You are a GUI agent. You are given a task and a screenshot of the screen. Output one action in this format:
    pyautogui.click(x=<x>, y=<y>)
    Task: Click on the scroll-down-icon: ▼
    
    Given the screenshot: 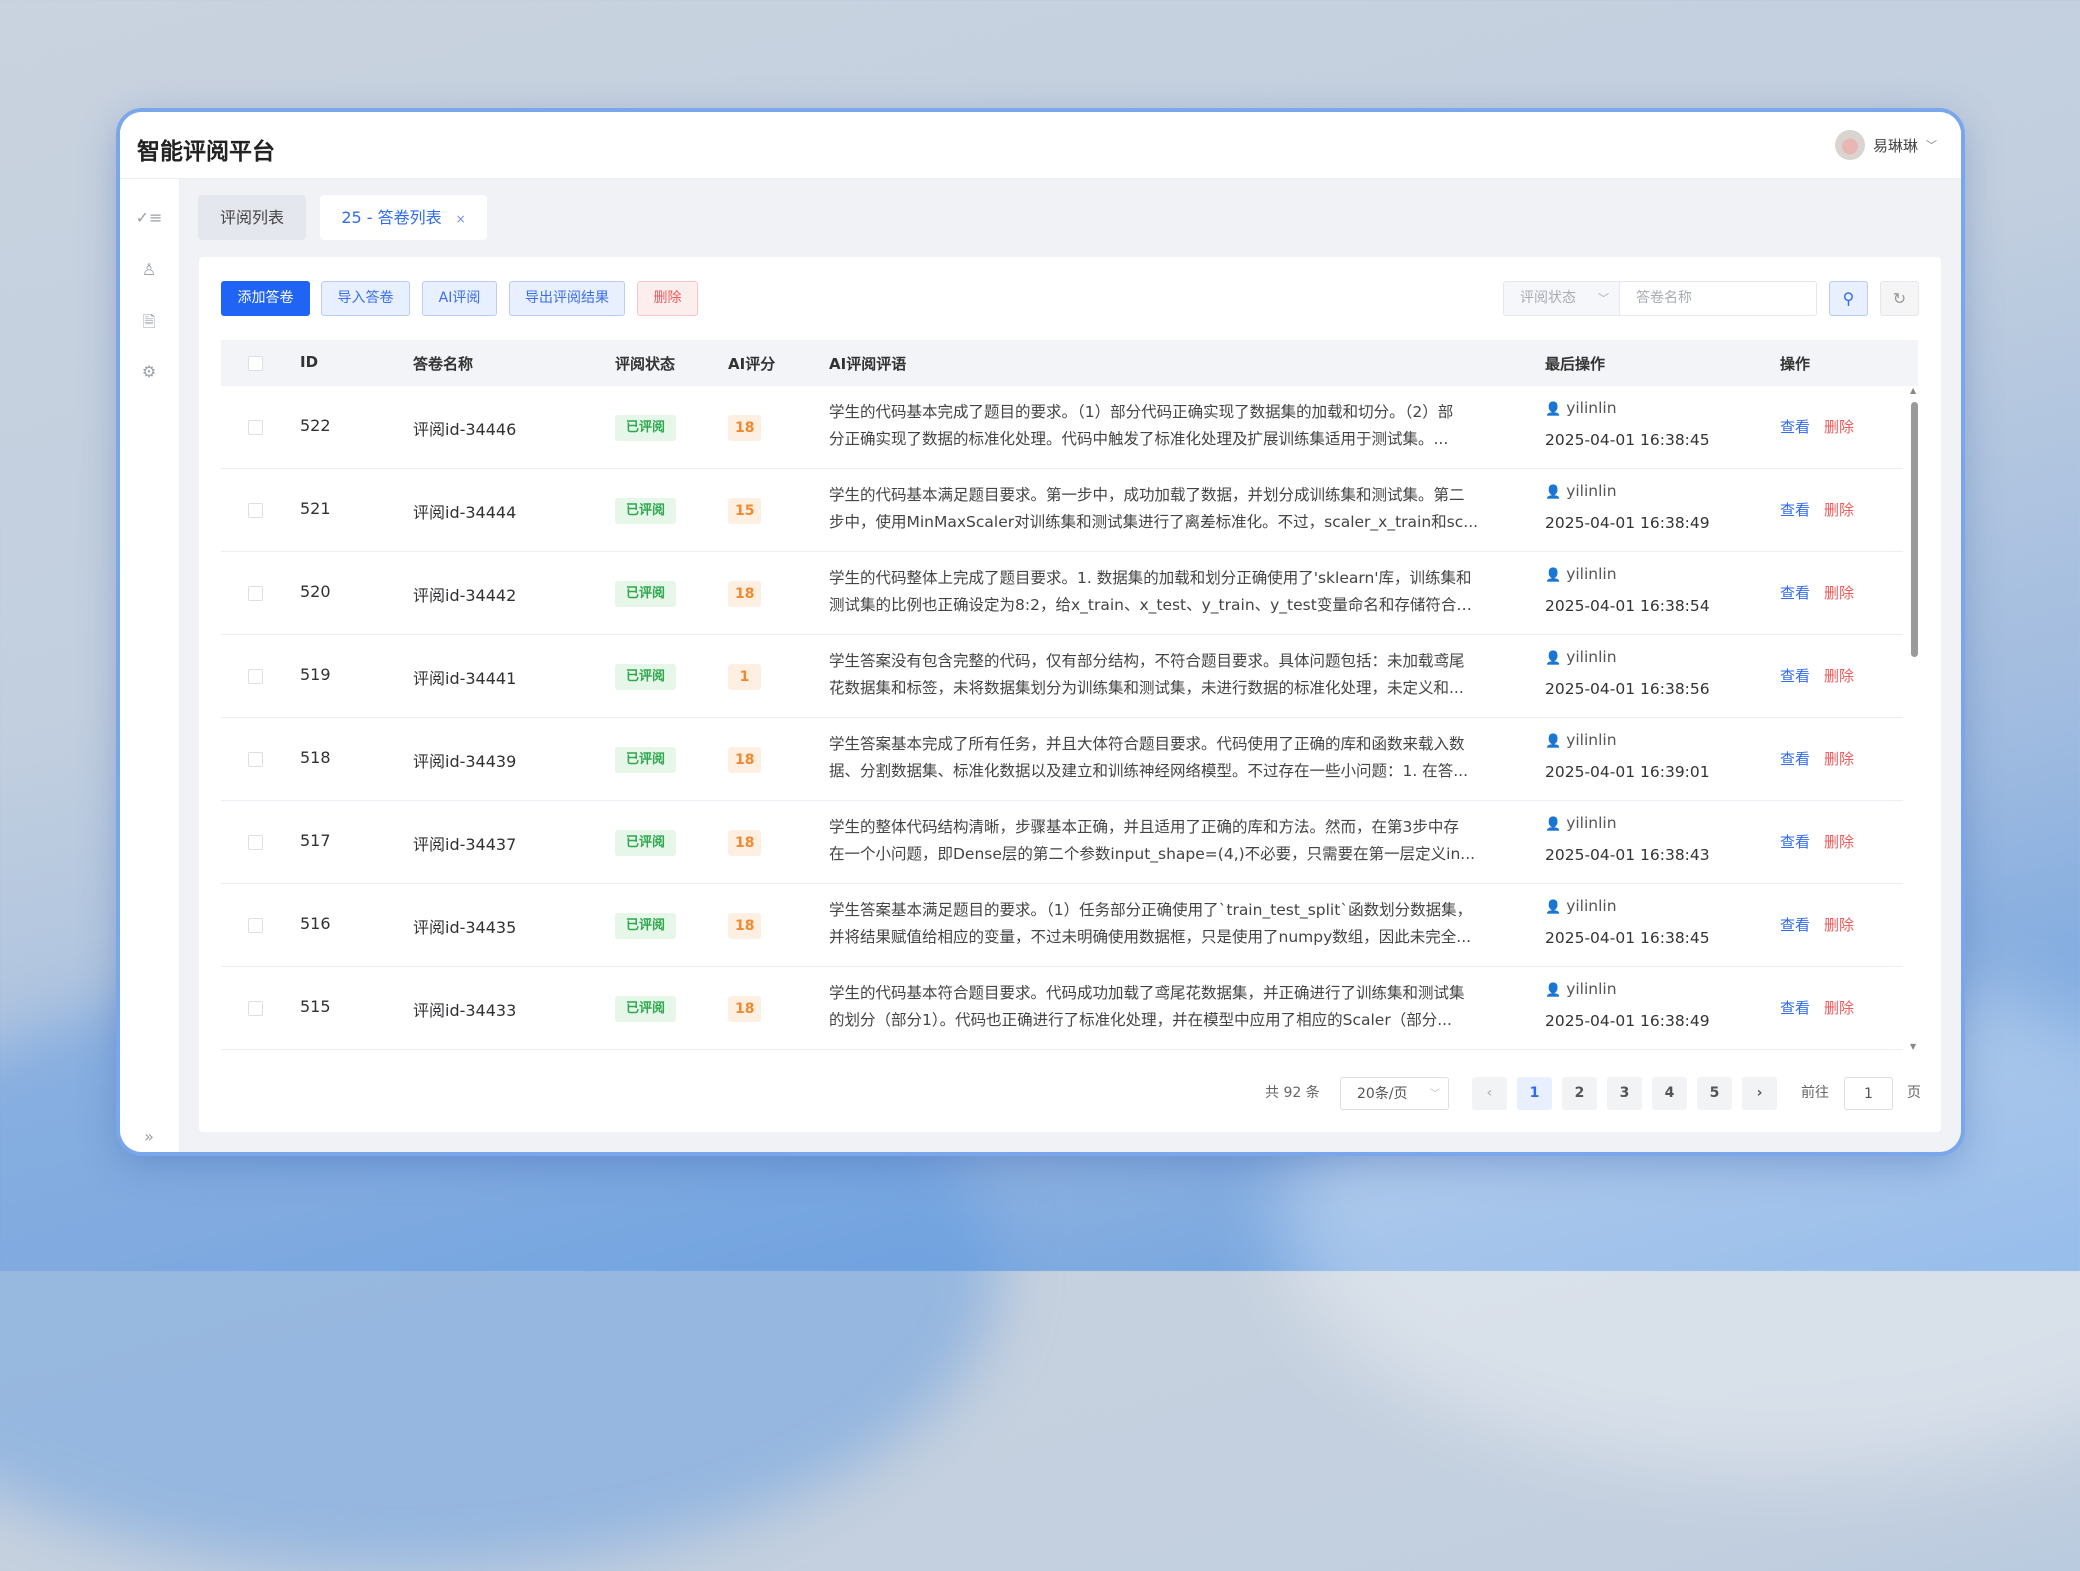 What is the action you would take?
    pyautogui.click(x=1913, y=1046)
    